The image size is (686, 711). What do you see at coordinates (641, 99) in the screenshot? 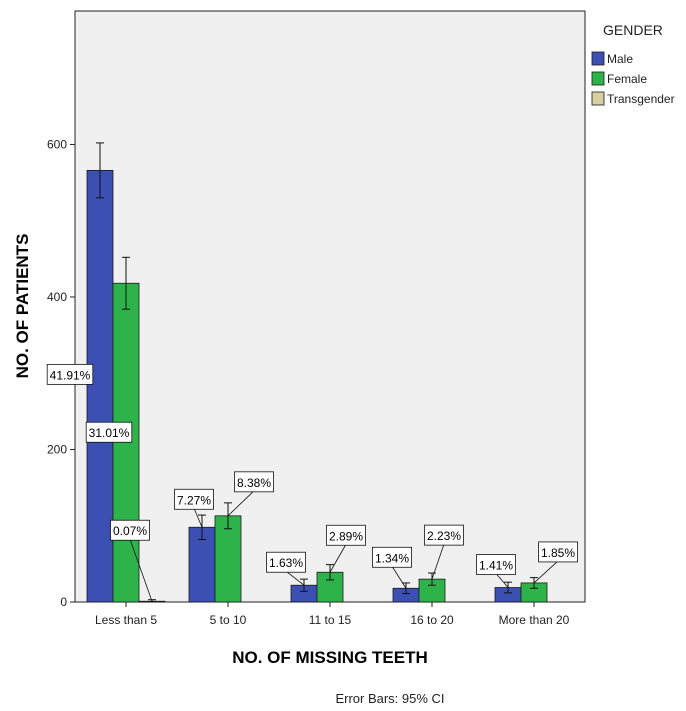
I see `legend-label: Transgender` at bounding box center [641, 99].